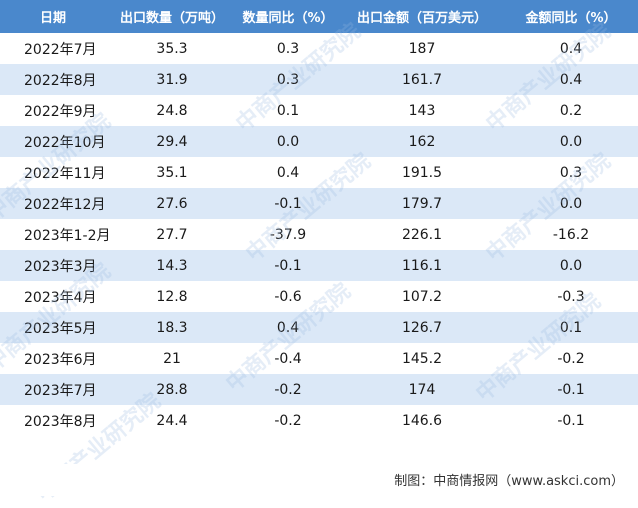 This screenshot has width=638, height=508. What do you see at coordinates (422, 48) in the screenshot?
I see `cell-export-value: 187` at bounding box center [422, 48].